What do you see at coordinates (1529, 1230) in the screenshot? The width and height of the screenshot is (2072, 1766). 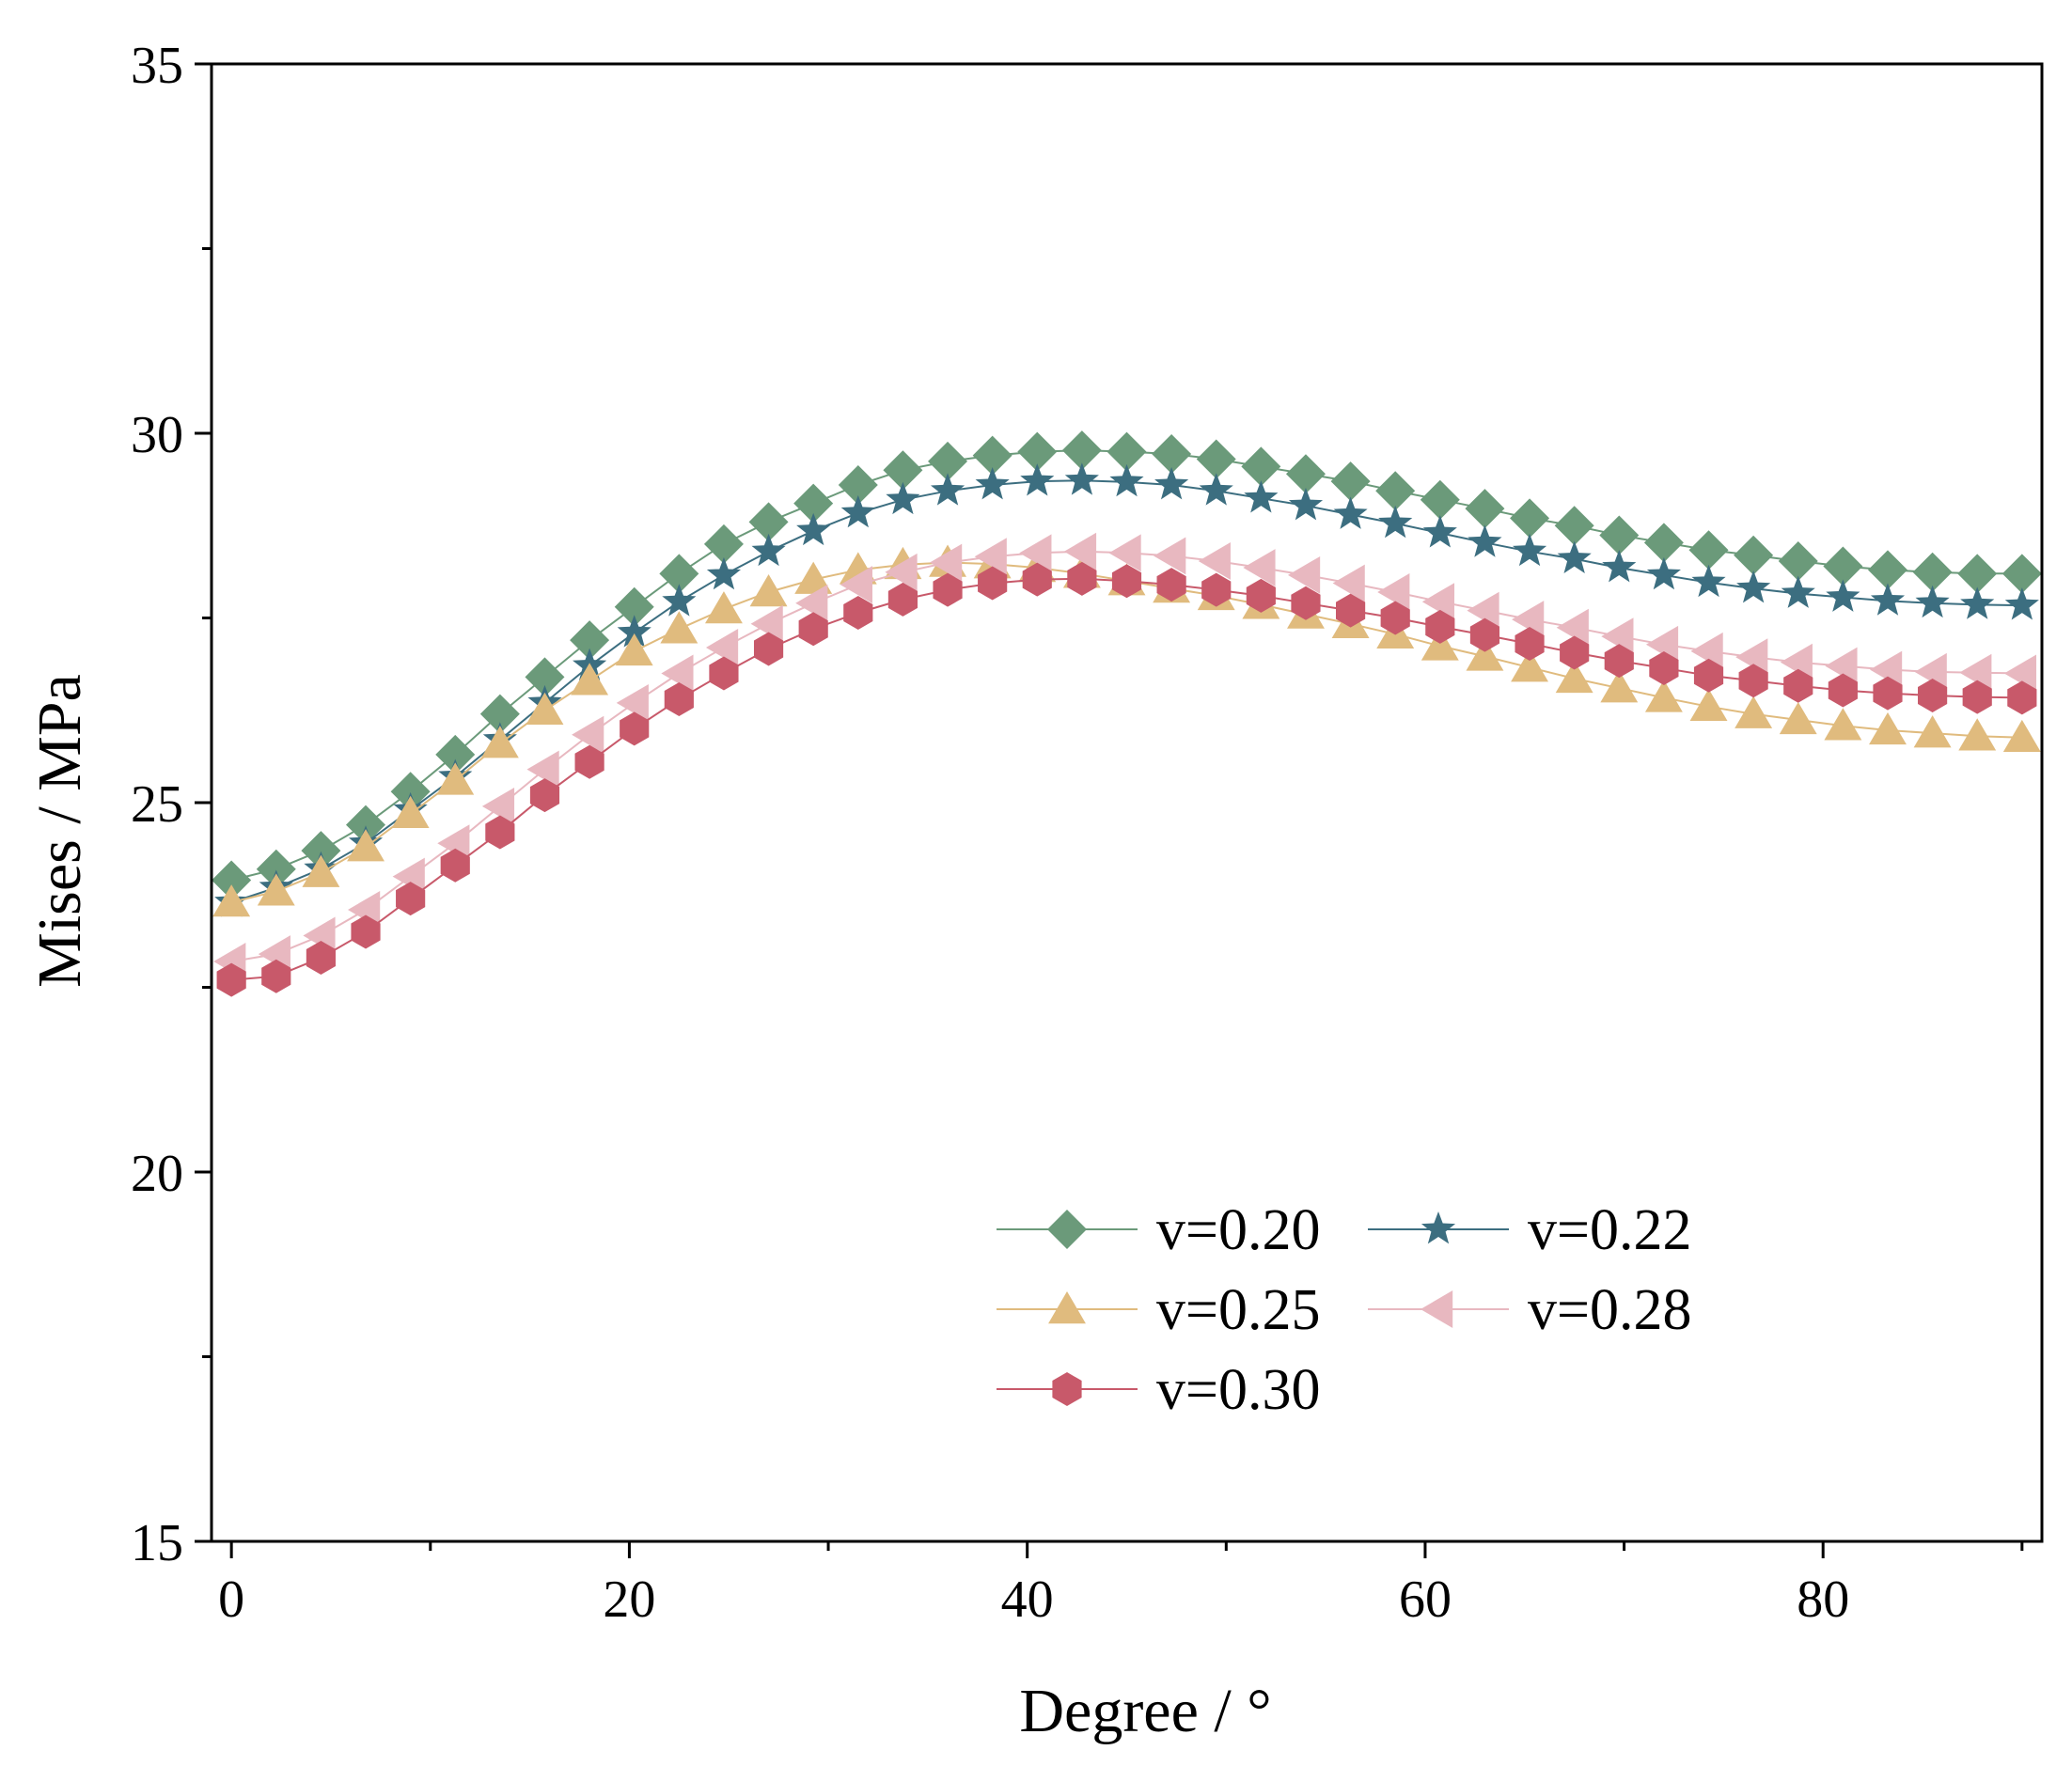 I see `legend-entry: v=0.22` at bounding box center [1529, 1230].